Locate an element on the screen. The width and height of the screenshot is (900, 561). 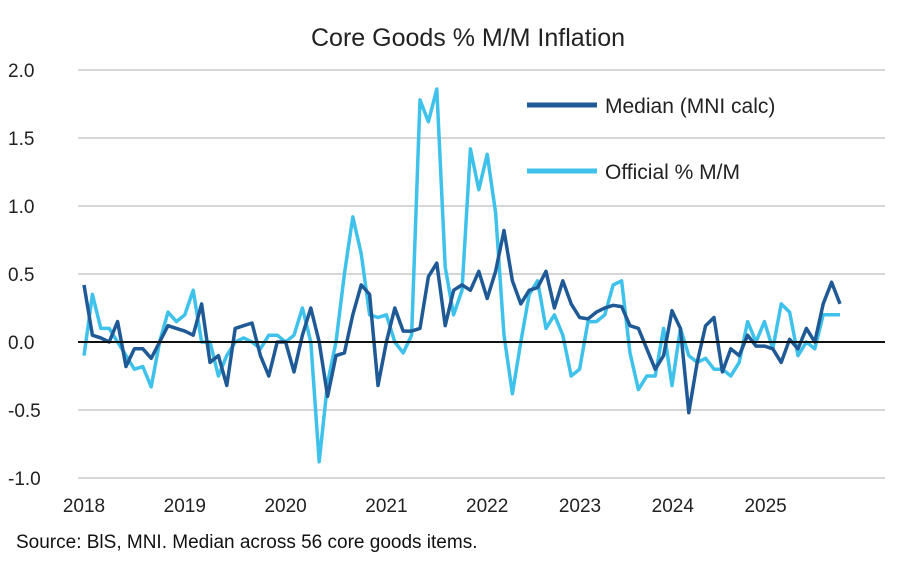
x-tick-label: 2019 is located at coordinates (185, 506).